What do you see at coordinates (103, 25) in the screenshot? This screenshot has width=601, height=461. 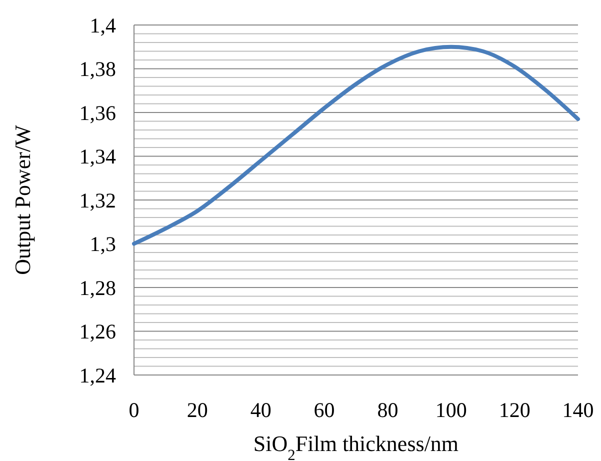 I see `y-tick-label: 1,4` at bounding box center [103, 25].